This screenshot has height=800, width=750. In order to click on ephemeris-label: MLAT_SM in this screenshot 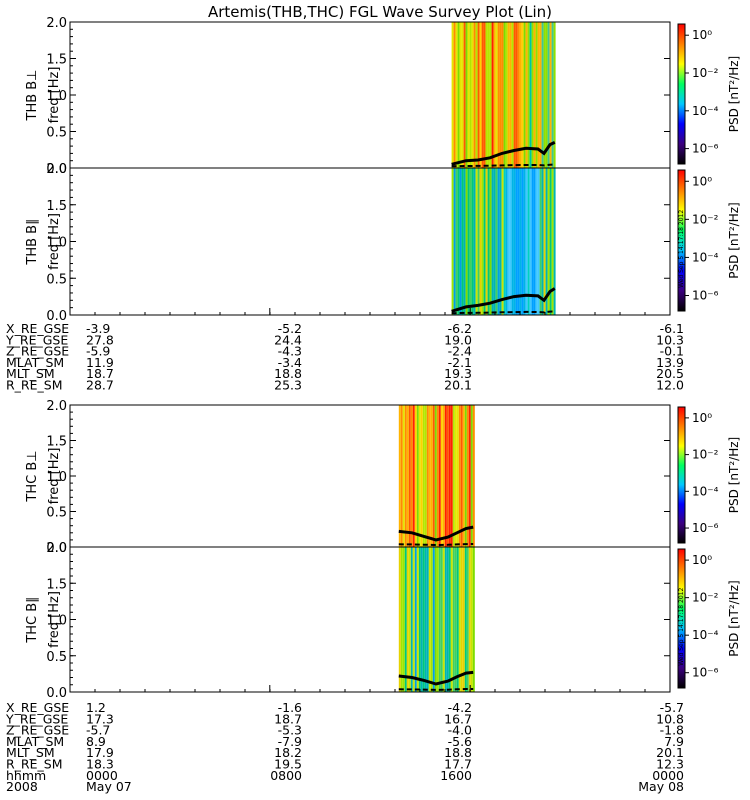, I will do `click(35, 362)`.